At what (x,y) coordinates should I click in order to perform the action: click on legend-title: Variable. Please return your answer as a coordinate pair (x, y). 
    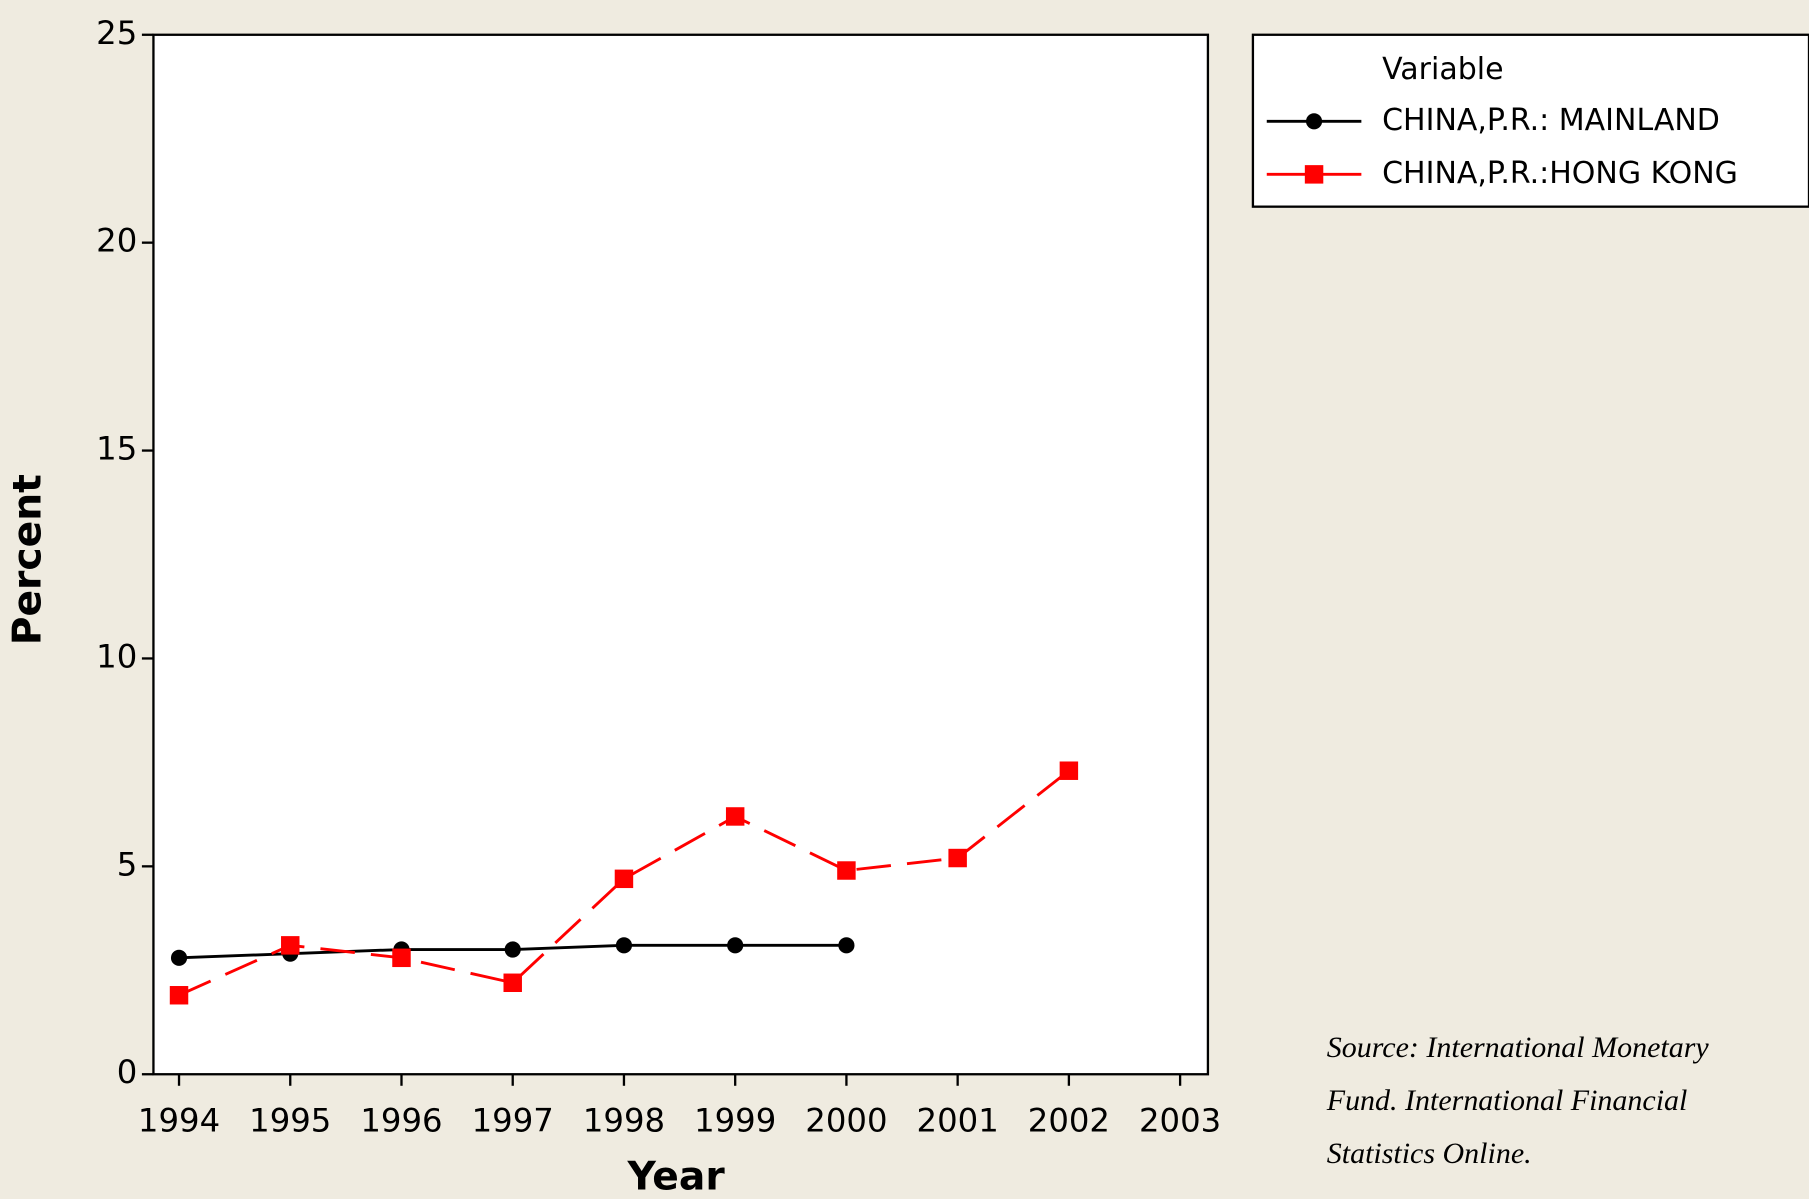
    Looking at the image, I should click on (1442, 69).